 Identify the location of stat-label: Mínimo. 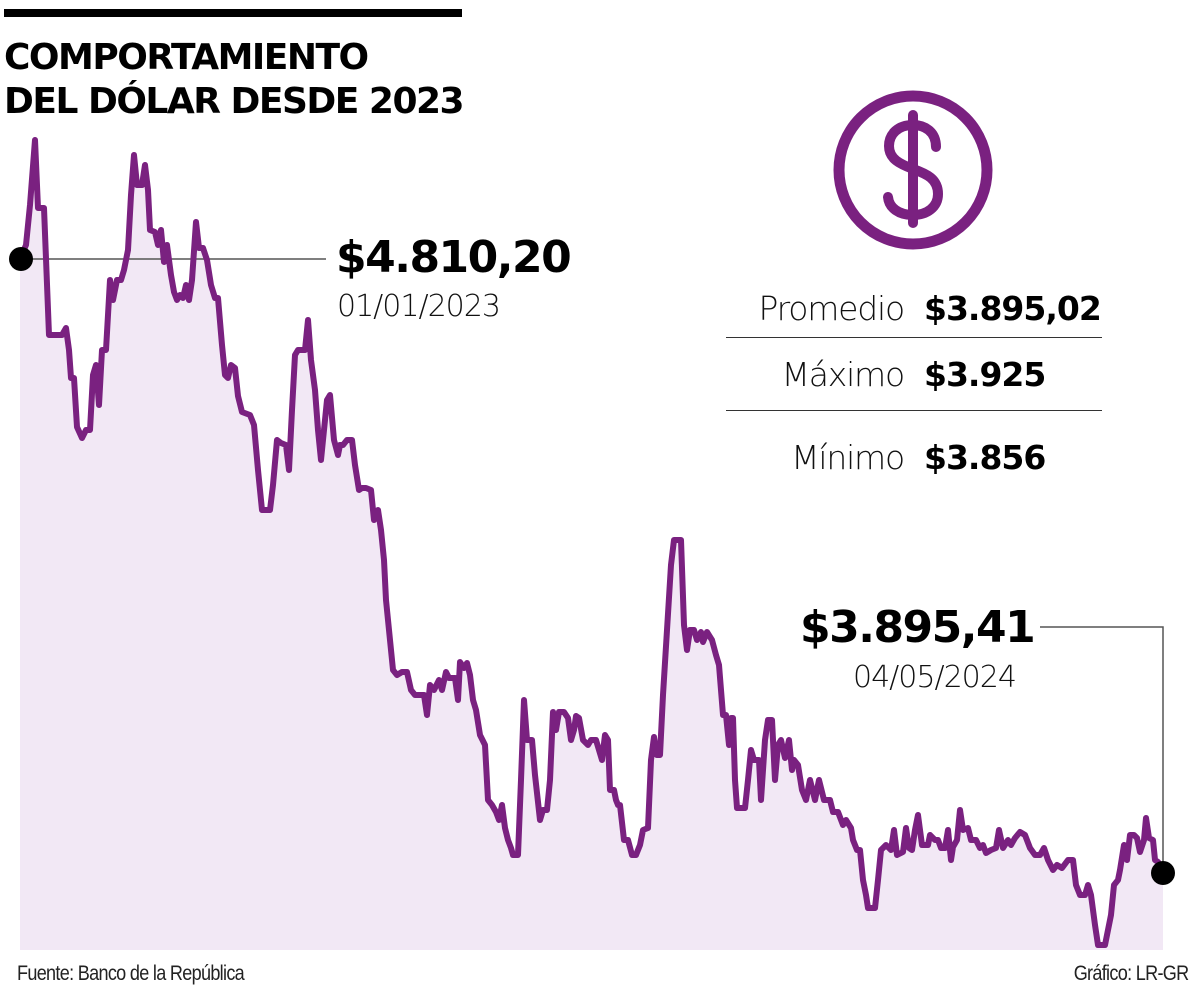
(848, 457).